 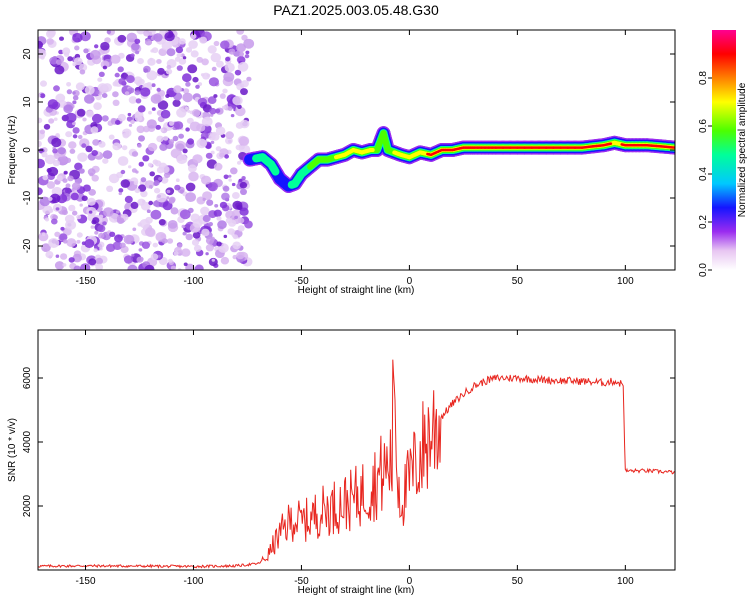 What do you see at coordinates (625, 281) in the screenshot?
I see `x-tick-label: 100` at bounding box center [625, 281].